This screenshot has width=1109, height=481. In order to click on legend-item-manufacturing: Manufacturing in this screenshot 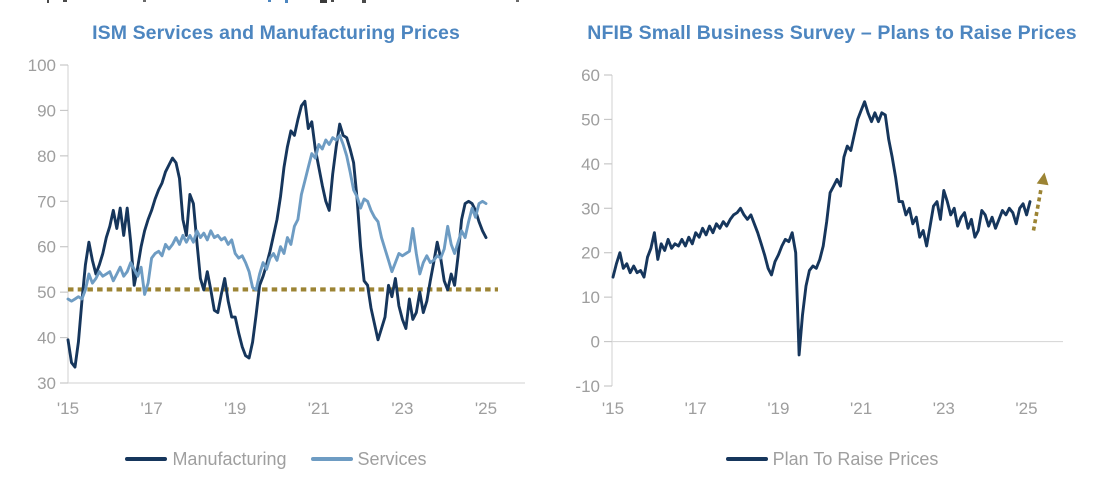, I will do `click(206, 459)`.